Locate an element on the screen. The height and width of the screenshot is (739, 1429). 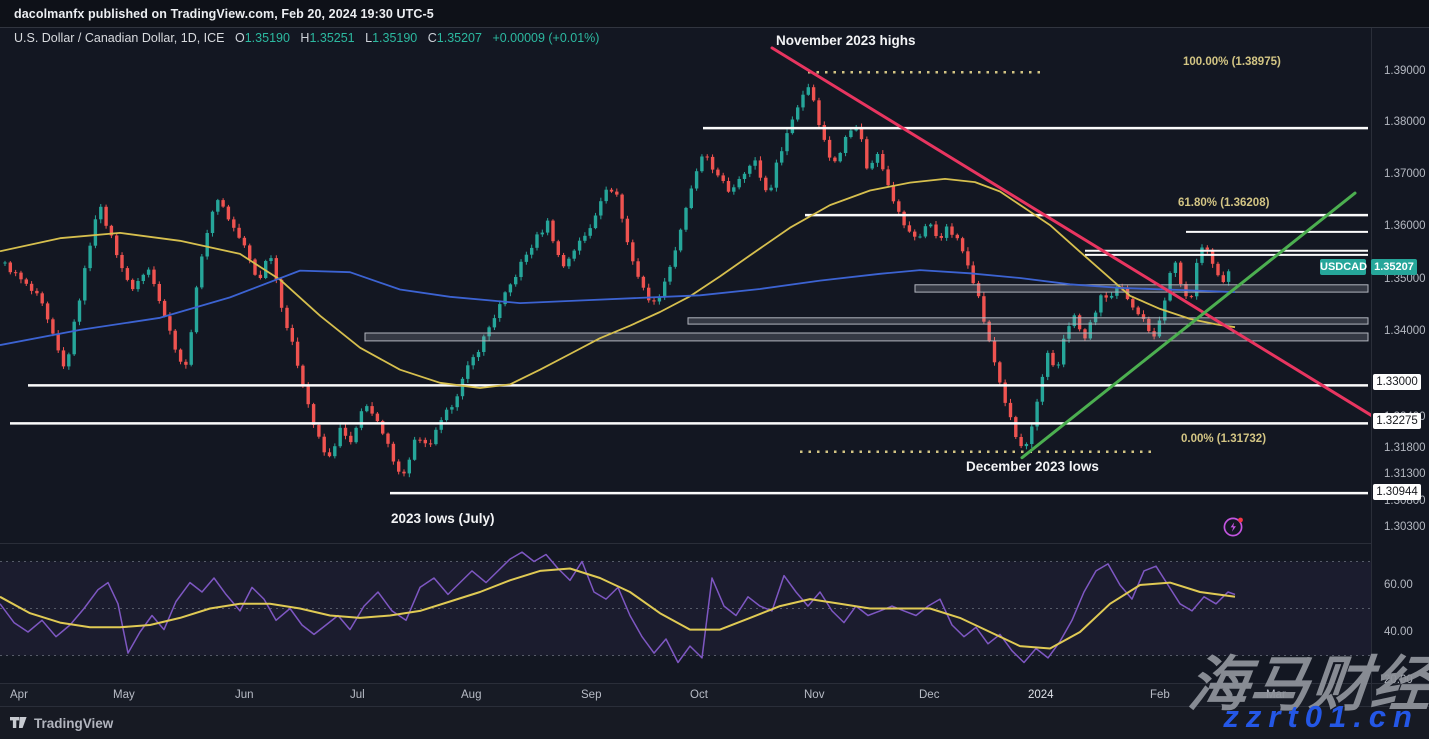
annotation-november-highs: November 2023 highs is located at coordinates (846, 40).